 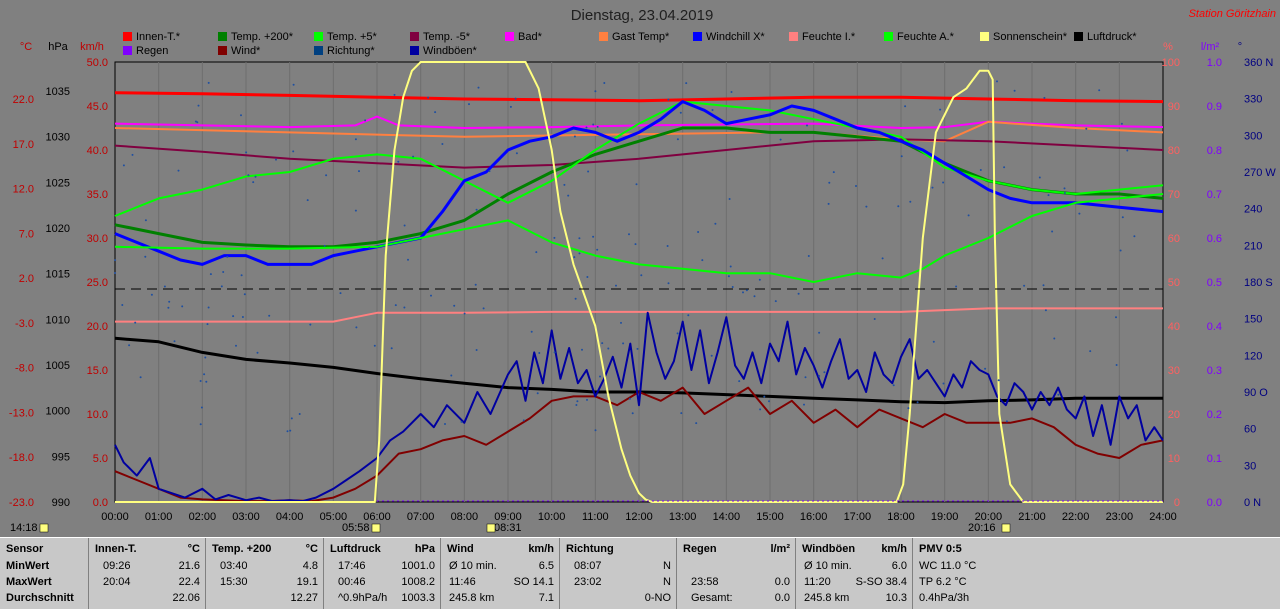 I want to click on stats-header: Temp. +200, so click(x=242, y=549).